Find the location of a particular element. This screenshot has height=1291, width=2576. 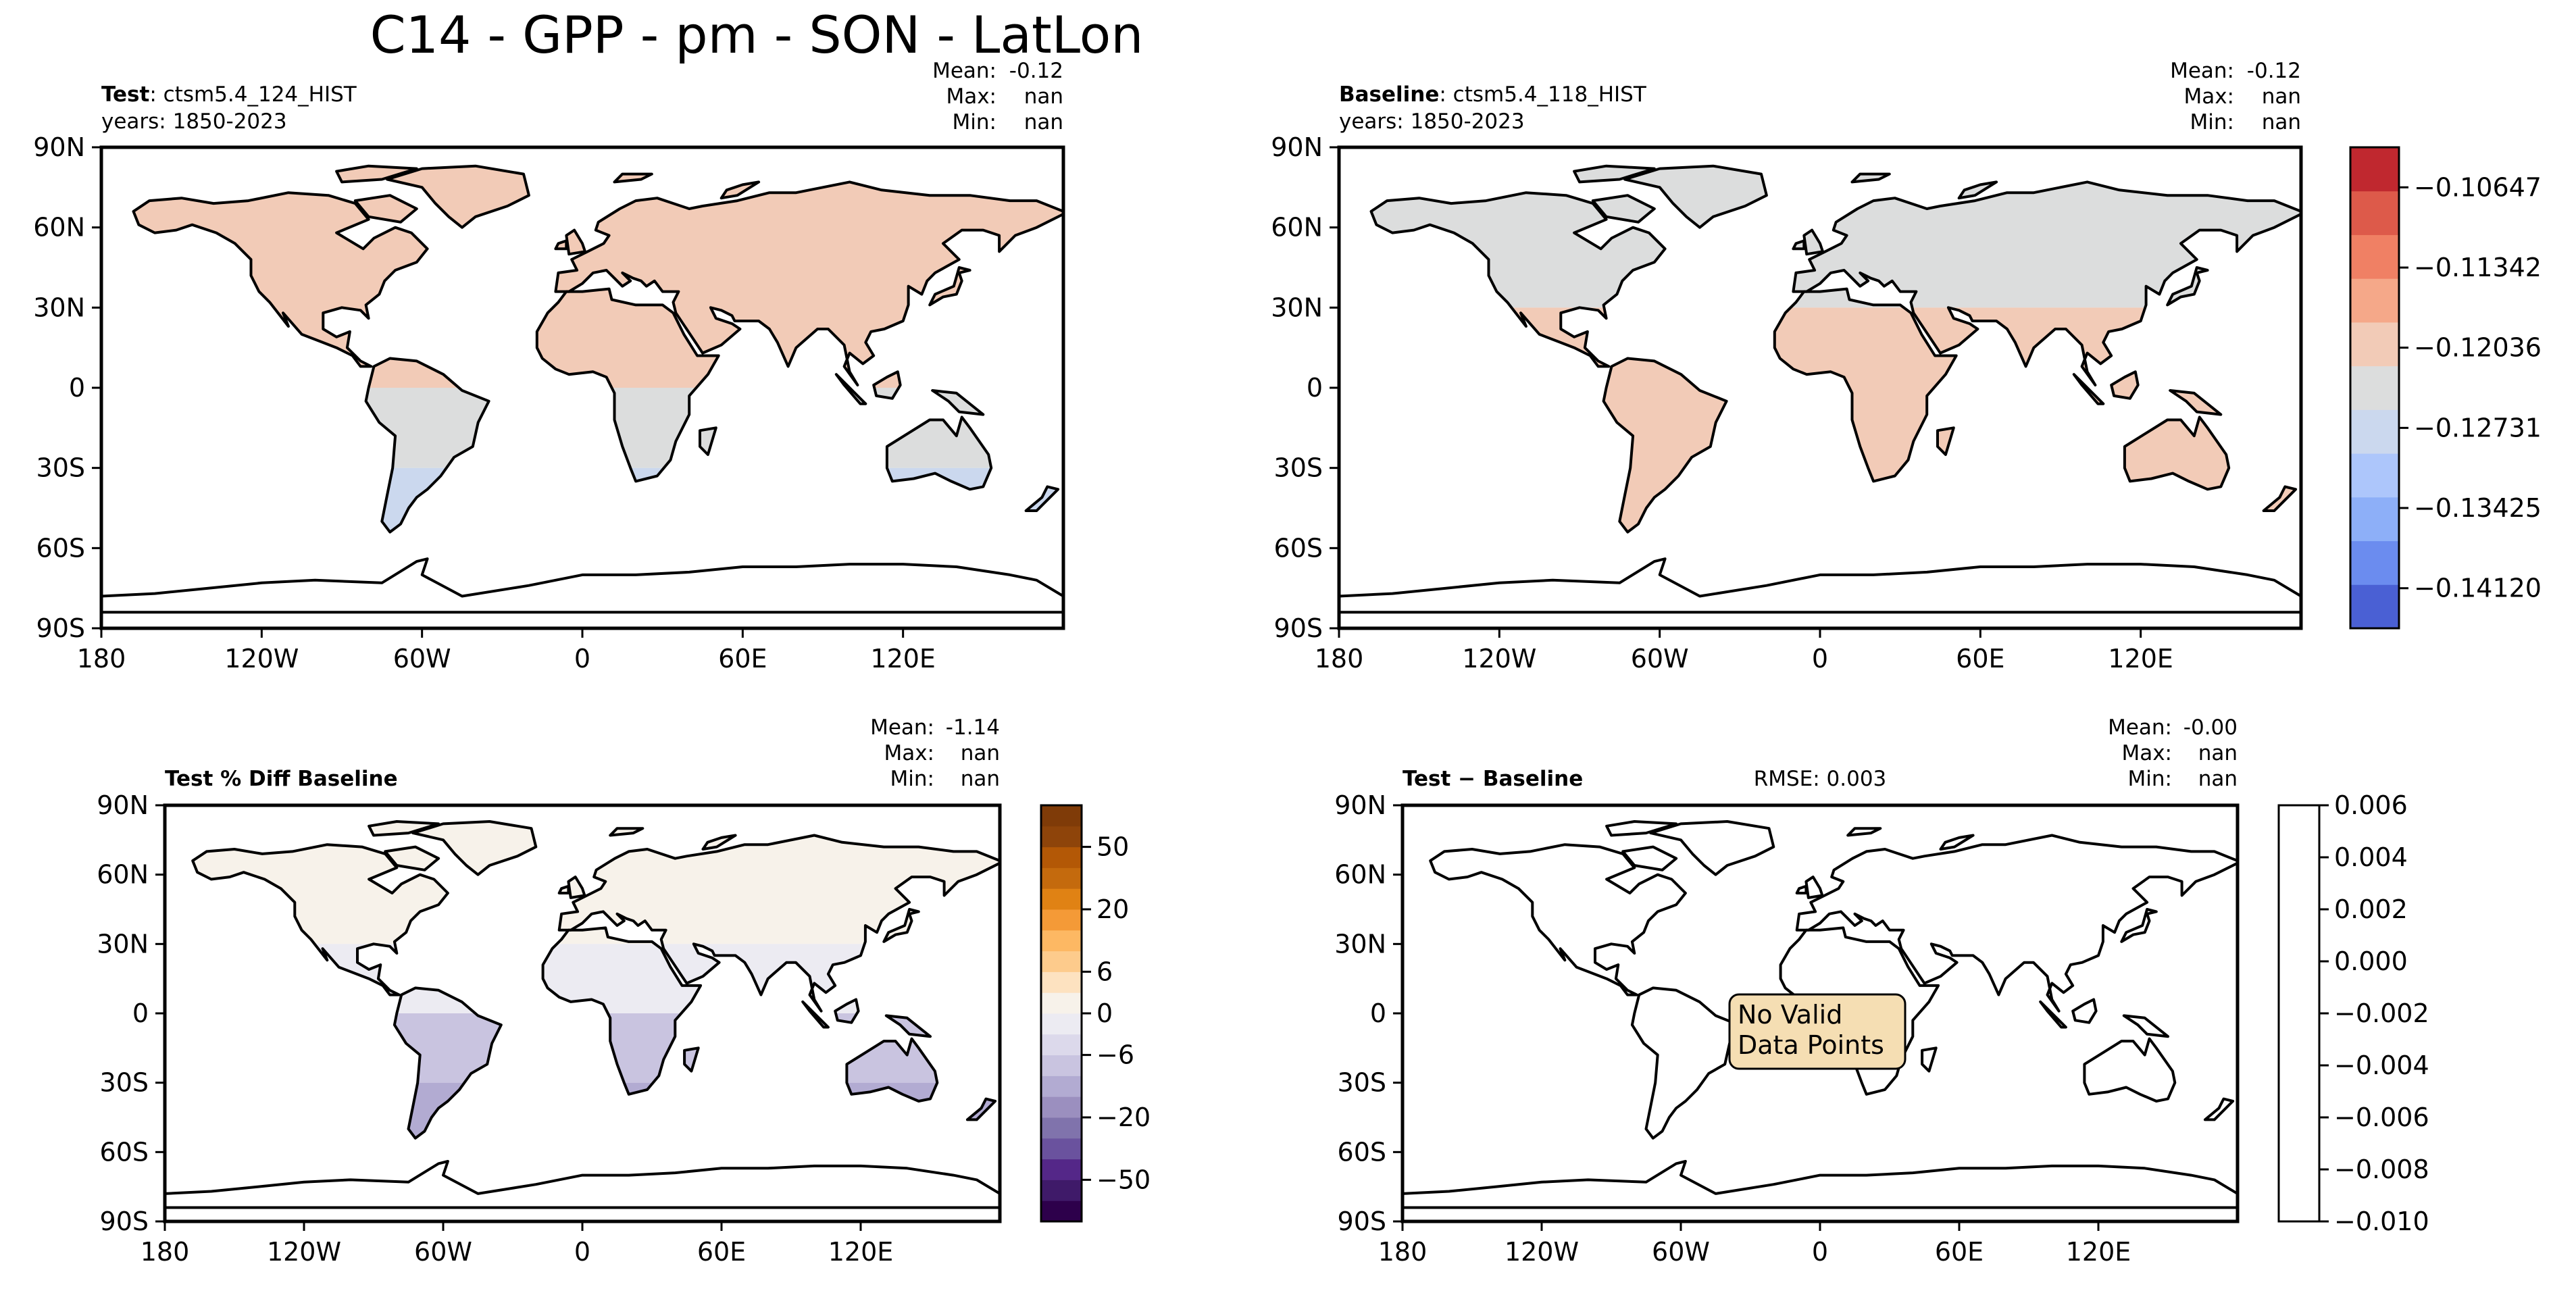

baseline-coast-south-america is located at coordinates (1665, 445).